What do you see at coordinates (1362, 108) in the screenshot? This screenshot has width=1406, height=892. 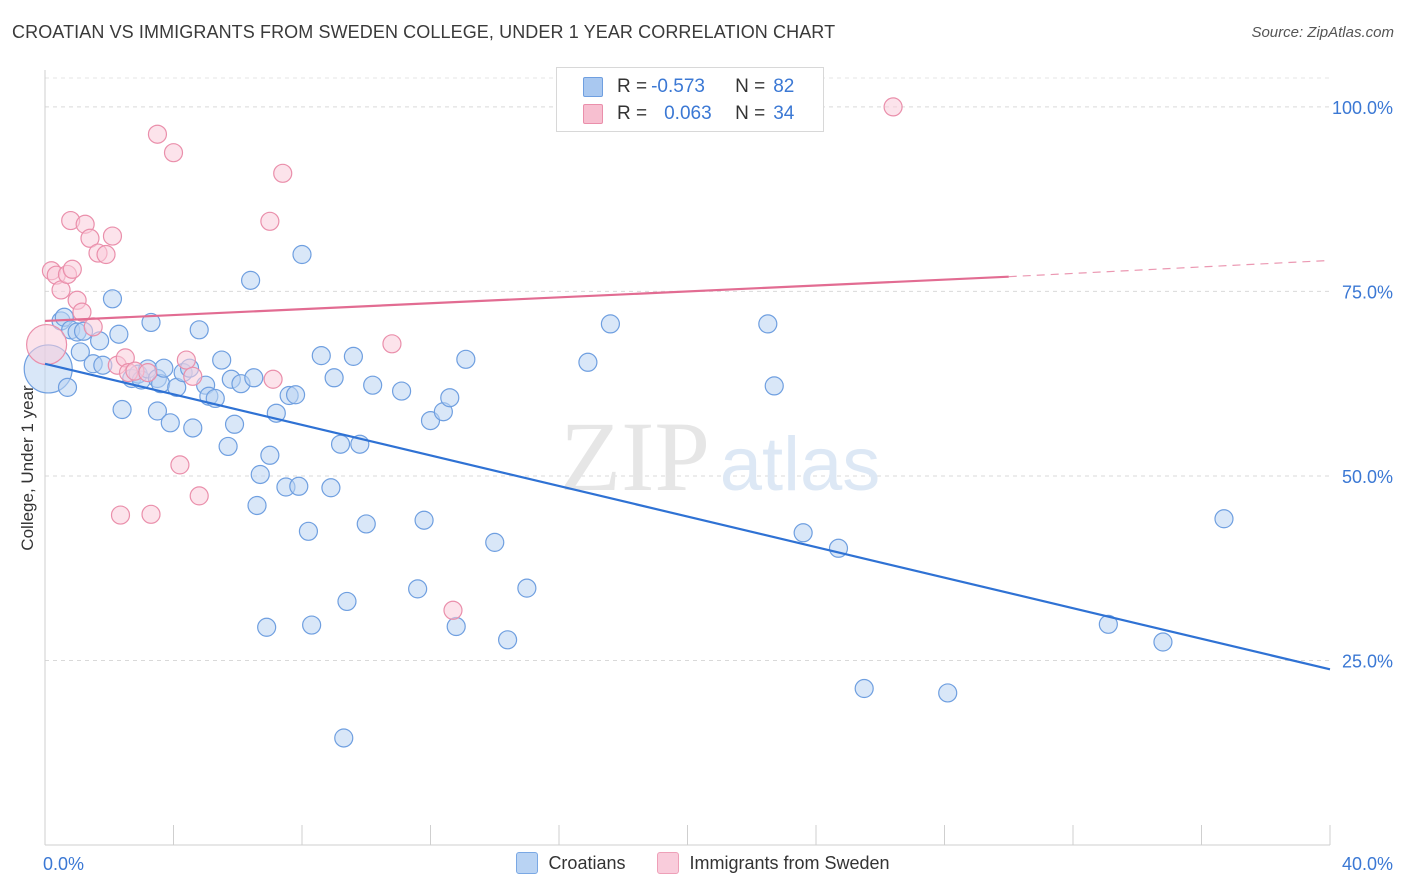 I see `y-tick-label-100: 100.0%` at bounding box center [1362, 108].